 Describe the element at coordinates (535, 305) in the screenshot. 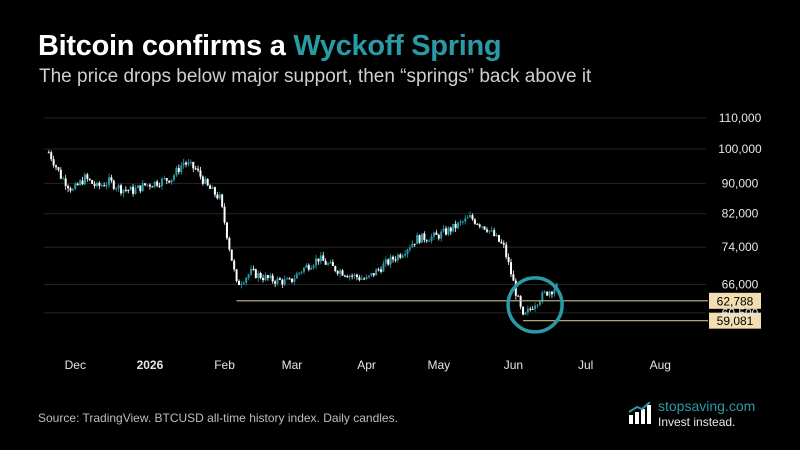

I see `spring-circle` at that location.